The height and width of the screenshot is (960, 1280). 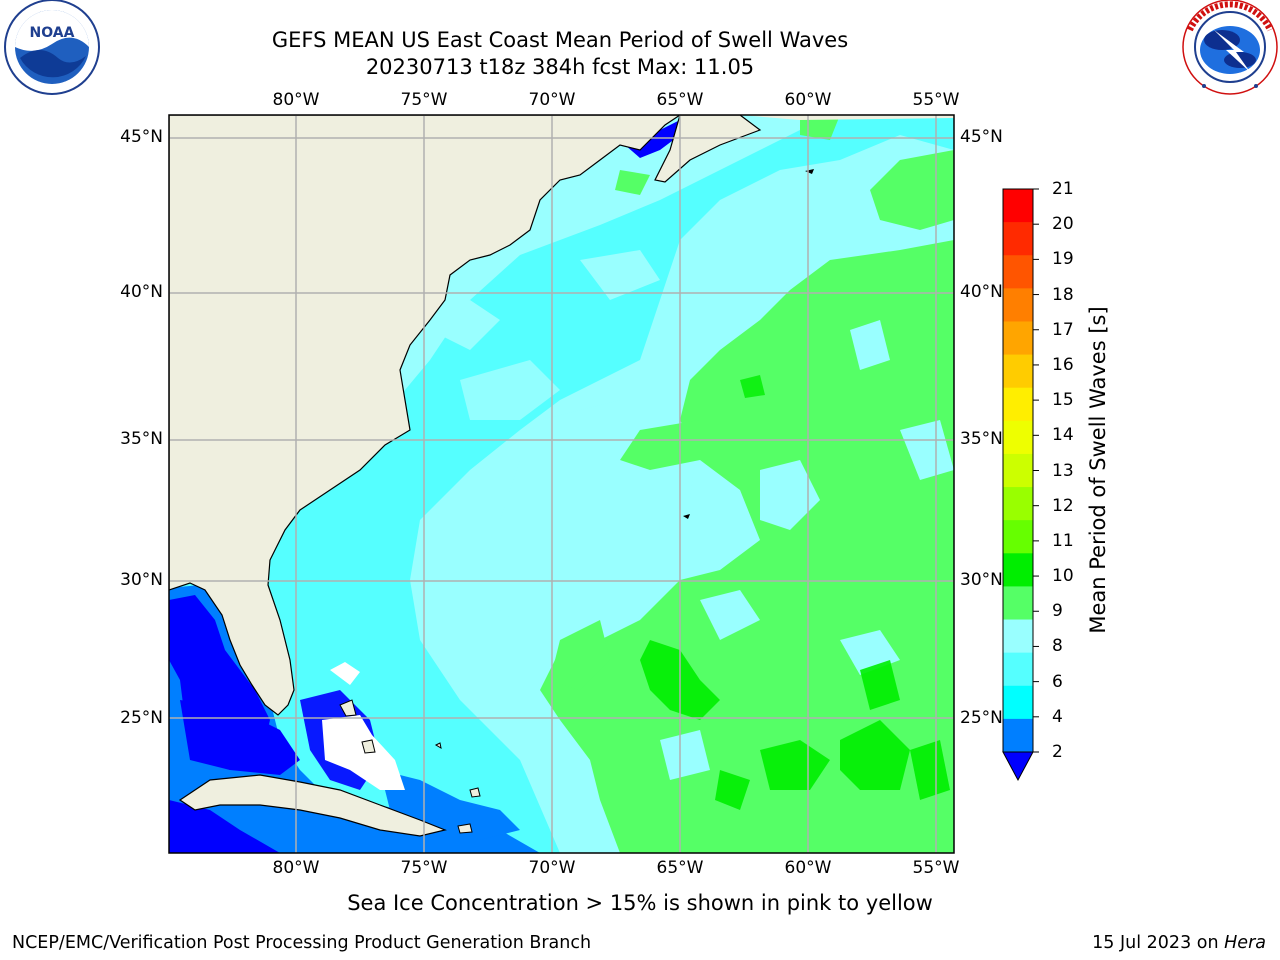 What do you see at coordinates (808, 100) in the screenshot?
I see `lon-label-top-60w: 60°W` at bounding box center [808, 100].